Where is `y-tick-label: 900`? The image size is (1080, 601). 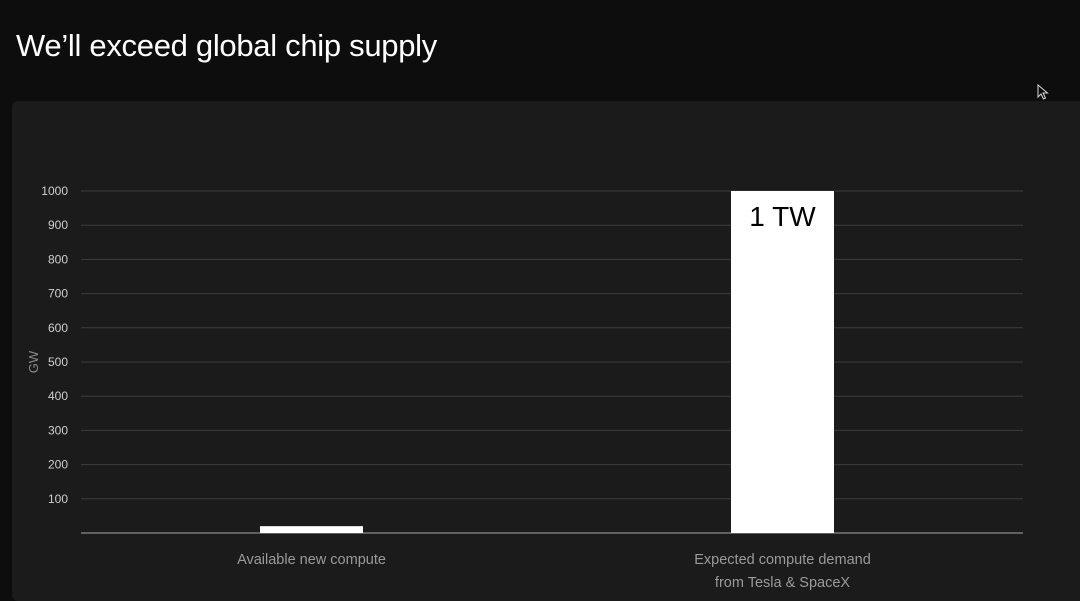 y-tick-label: 900 is located at coordinates (58, 225).